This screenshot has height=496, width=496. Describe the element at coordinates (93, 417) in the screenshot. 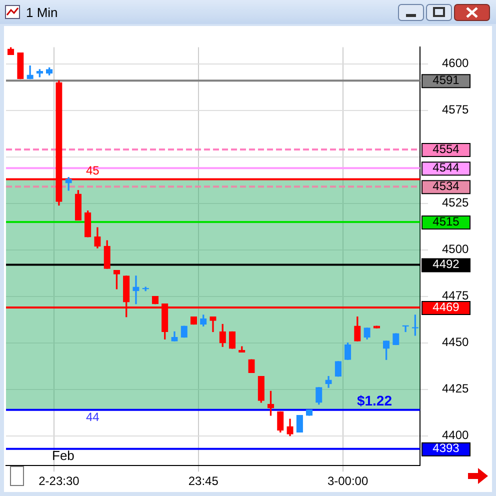

I see `annotation: 44` at that location.